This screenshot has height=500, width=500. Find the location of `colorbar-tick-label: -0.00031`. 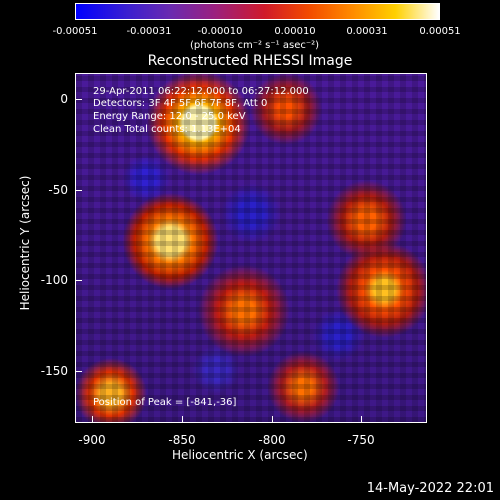

colorbar-tick-label: -0.00031 is located at coordinates (149, 31).